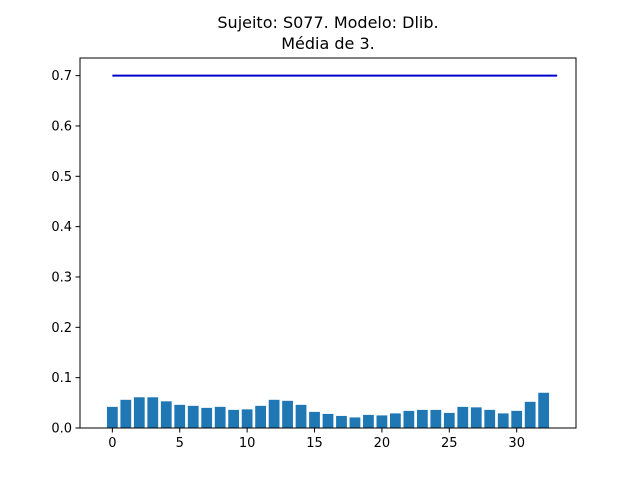 This screenshot has height=480, width=640. What do you see at coordinates (61, 227) in the screenshot?
I see `y-tick-label-4: 0.4` at bounding box center [61, 227].